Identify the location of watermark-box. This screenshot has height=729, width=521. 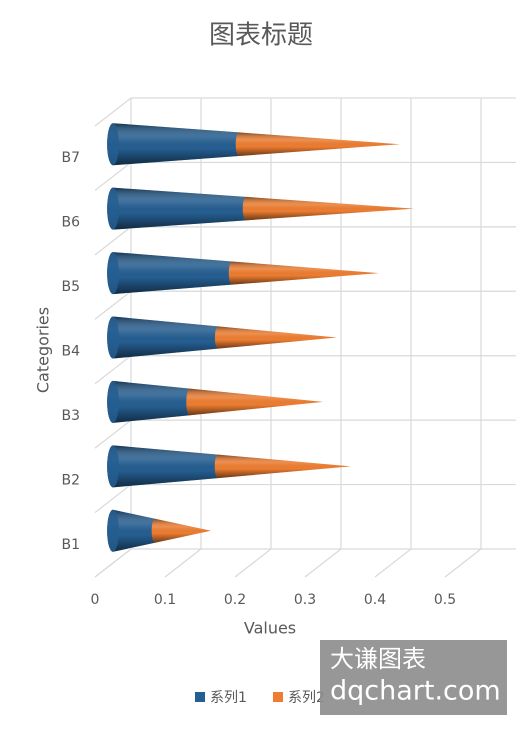
(413, 677).